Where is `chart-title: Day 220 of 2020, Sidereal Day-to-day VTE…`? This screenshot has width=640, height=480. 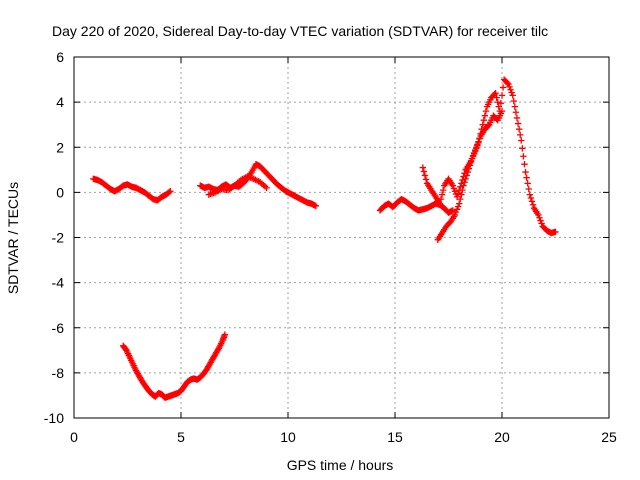 chart-title: Day 220 of 2020, Sidereal Day-to-day VTE… is located at coordinates (300, 31).